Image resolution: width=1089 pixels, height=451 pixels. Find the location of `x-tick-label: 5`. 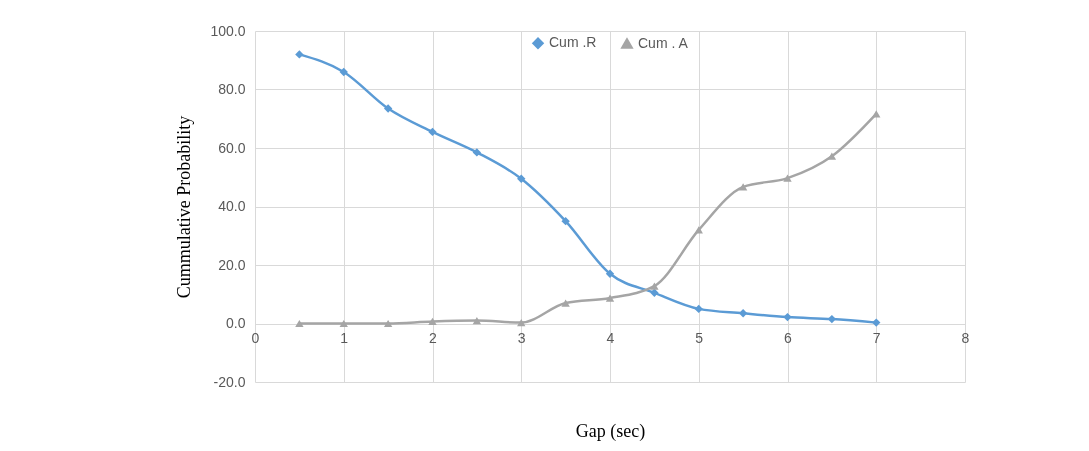

x-tick-label: 5 is located at coordinates (699, 338).